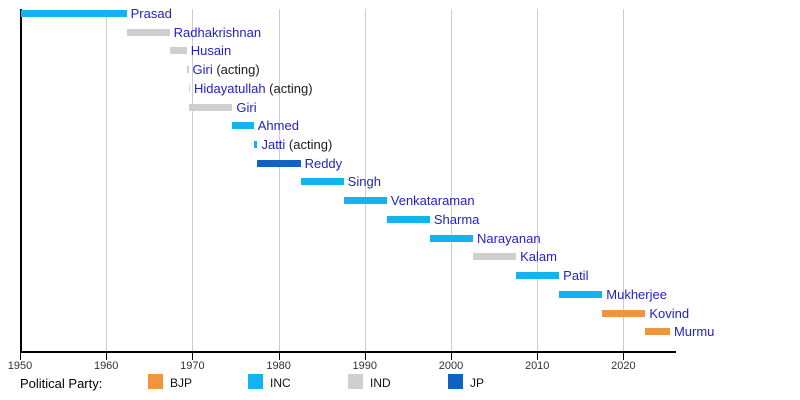  I want to click on term-bar-narayanan, so click(451, 238).